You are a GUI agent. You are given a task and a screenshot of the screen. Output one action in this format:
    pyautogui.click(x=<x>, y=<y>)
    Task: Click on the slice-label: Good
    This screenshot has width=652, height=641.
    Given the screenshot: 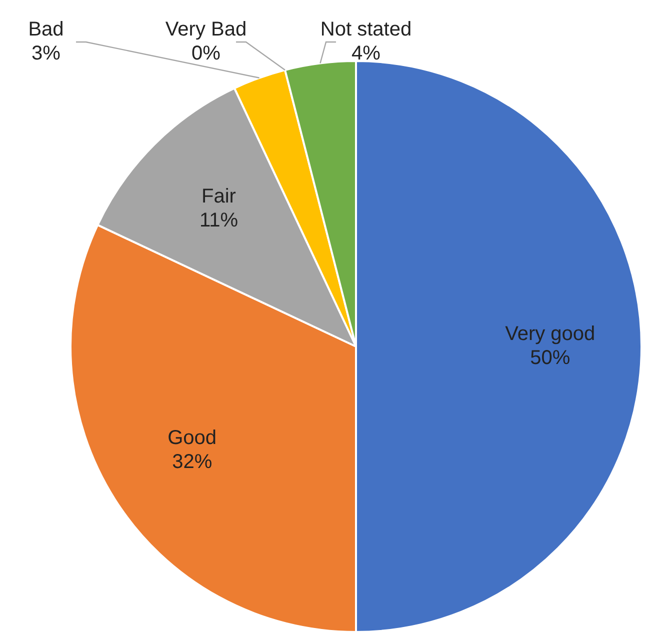 What is the action you would take?
    pyautogui.click(x=192, y=438)
    